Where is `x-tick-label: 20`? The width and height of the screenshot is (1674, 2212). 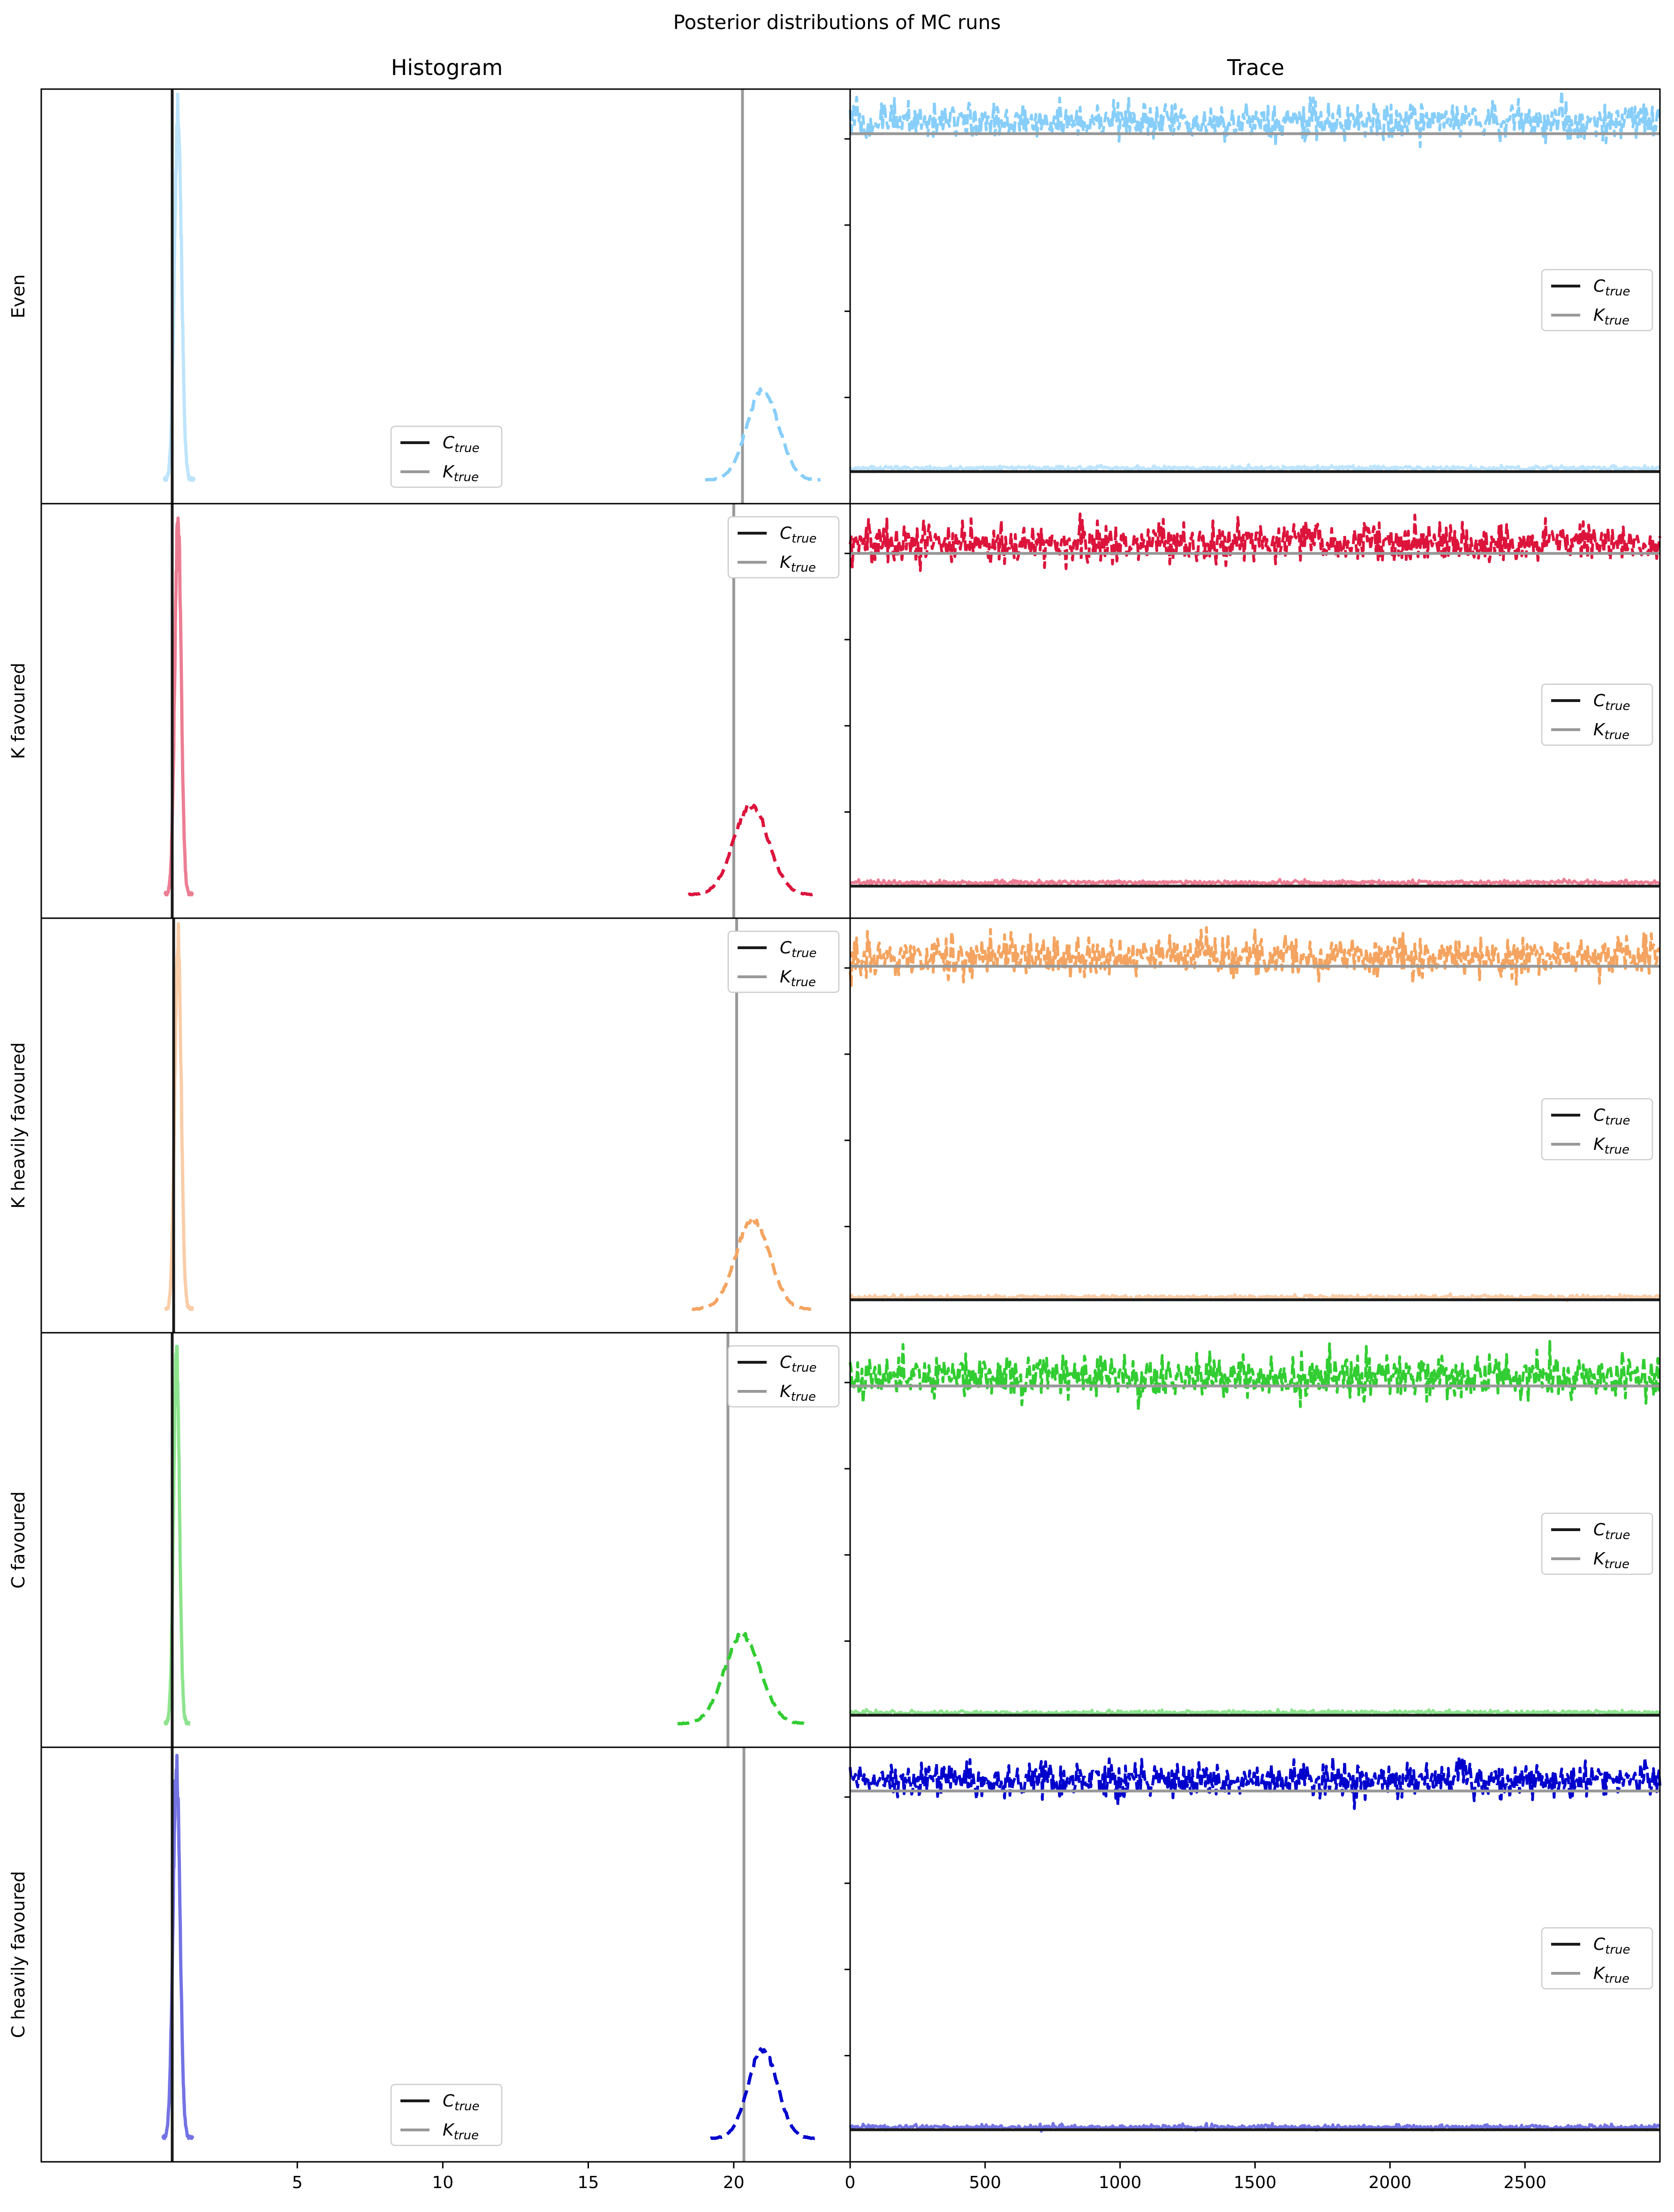 x-tick-label: 20 is located at coordinates (734, 2182).